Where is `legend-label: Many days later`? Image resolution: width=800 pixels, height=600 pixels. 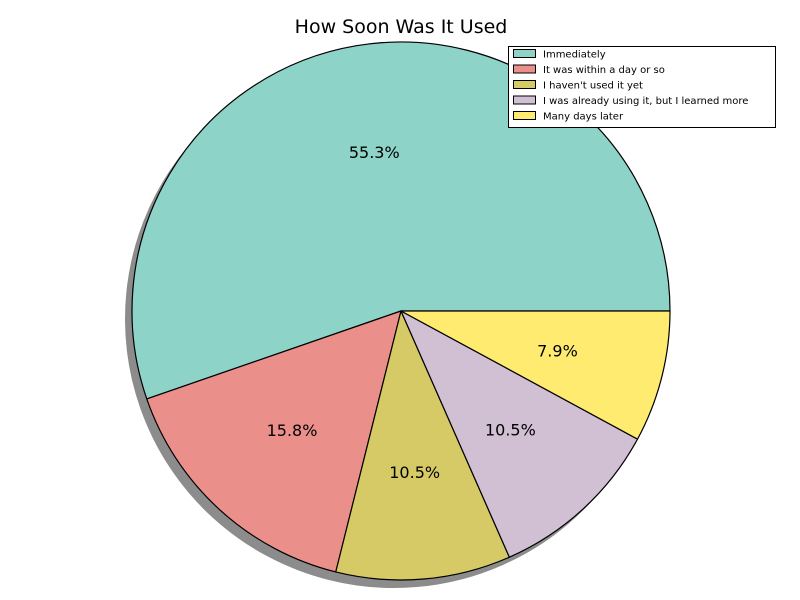
legend-label: Many days later is located at coordinates (583, 117).